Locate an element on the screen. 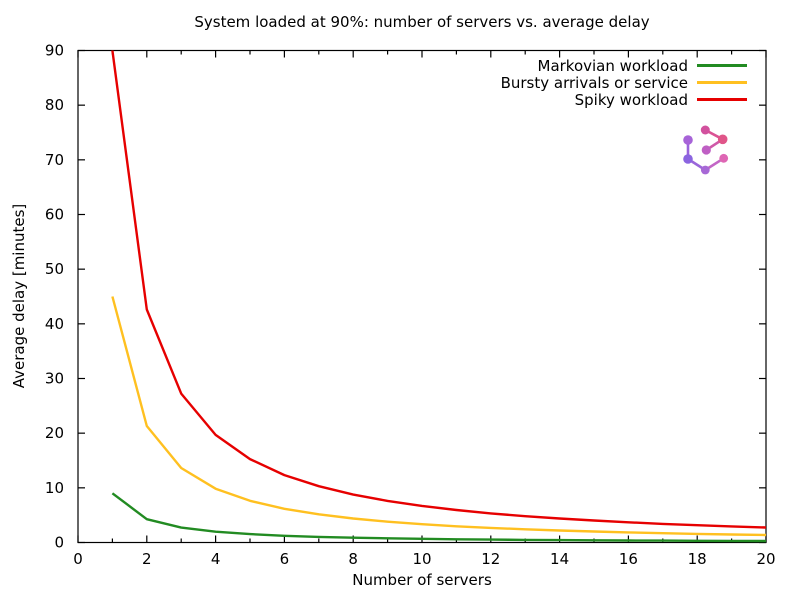 The image size is (800, 600). x-tick-label: 14 is located at coordinates (559, 559).